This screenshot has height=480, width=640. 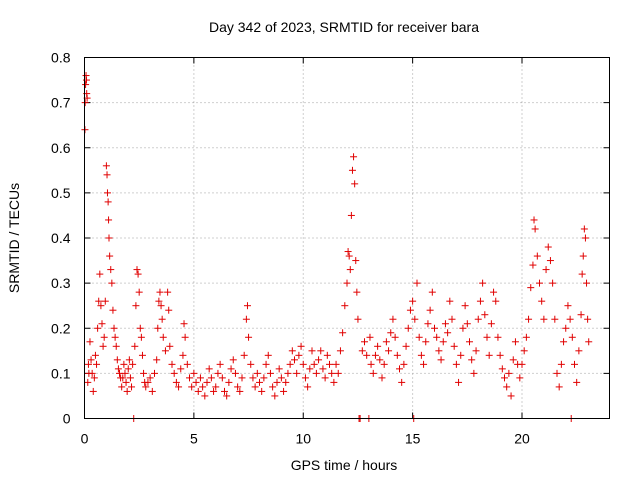 What do you see at coordinates (194, 439) in the screenshot?
I see `x-tick-label: 5` at bounding box center [194, 439].